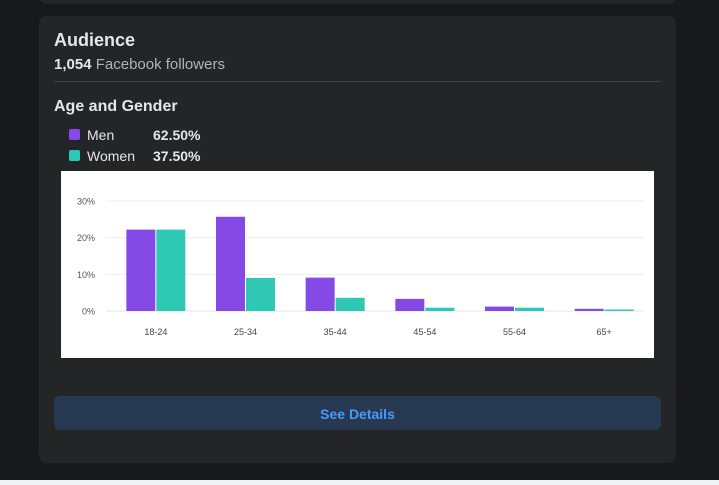  What do you see at coordinates (335, 332) in the screenshot?
I see `x-tick-label-35-44: 35-44` at bounding box center [335, 332].